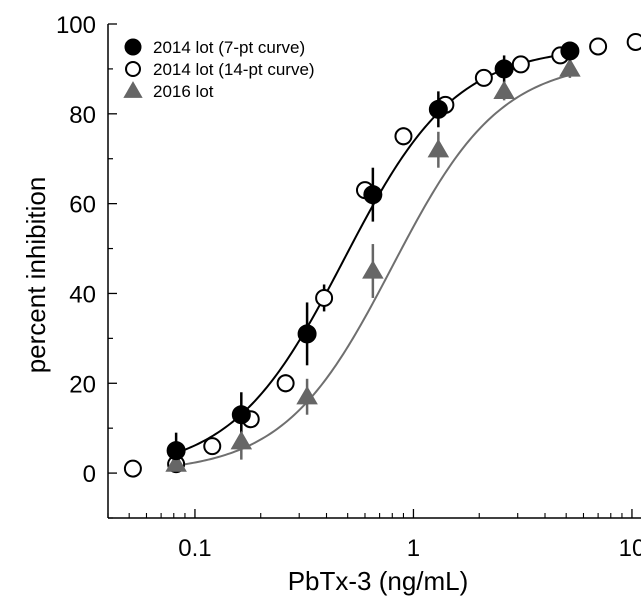  I want to click on x-tick-label: 0.1, so click(194, 548).